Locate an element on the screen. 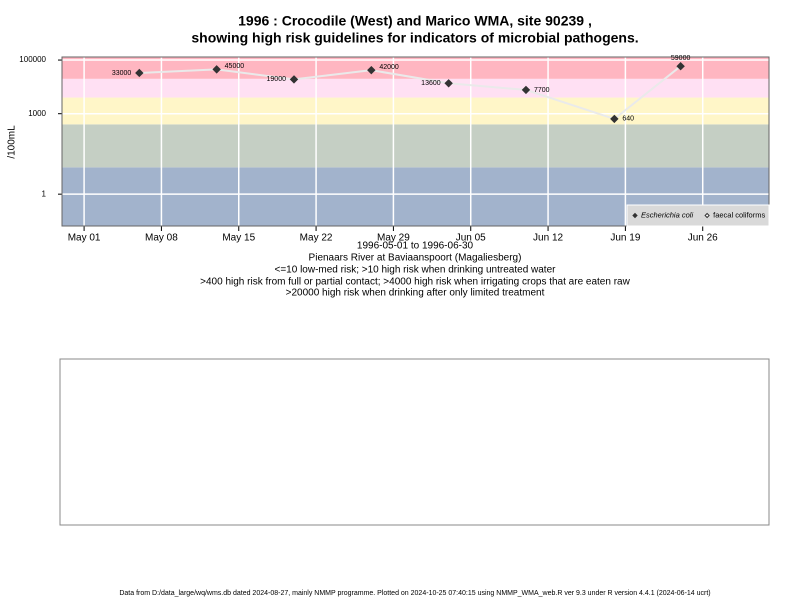 The image size is (800, 600). y-tick-label: 100000 is located at coordinates (32, 59).